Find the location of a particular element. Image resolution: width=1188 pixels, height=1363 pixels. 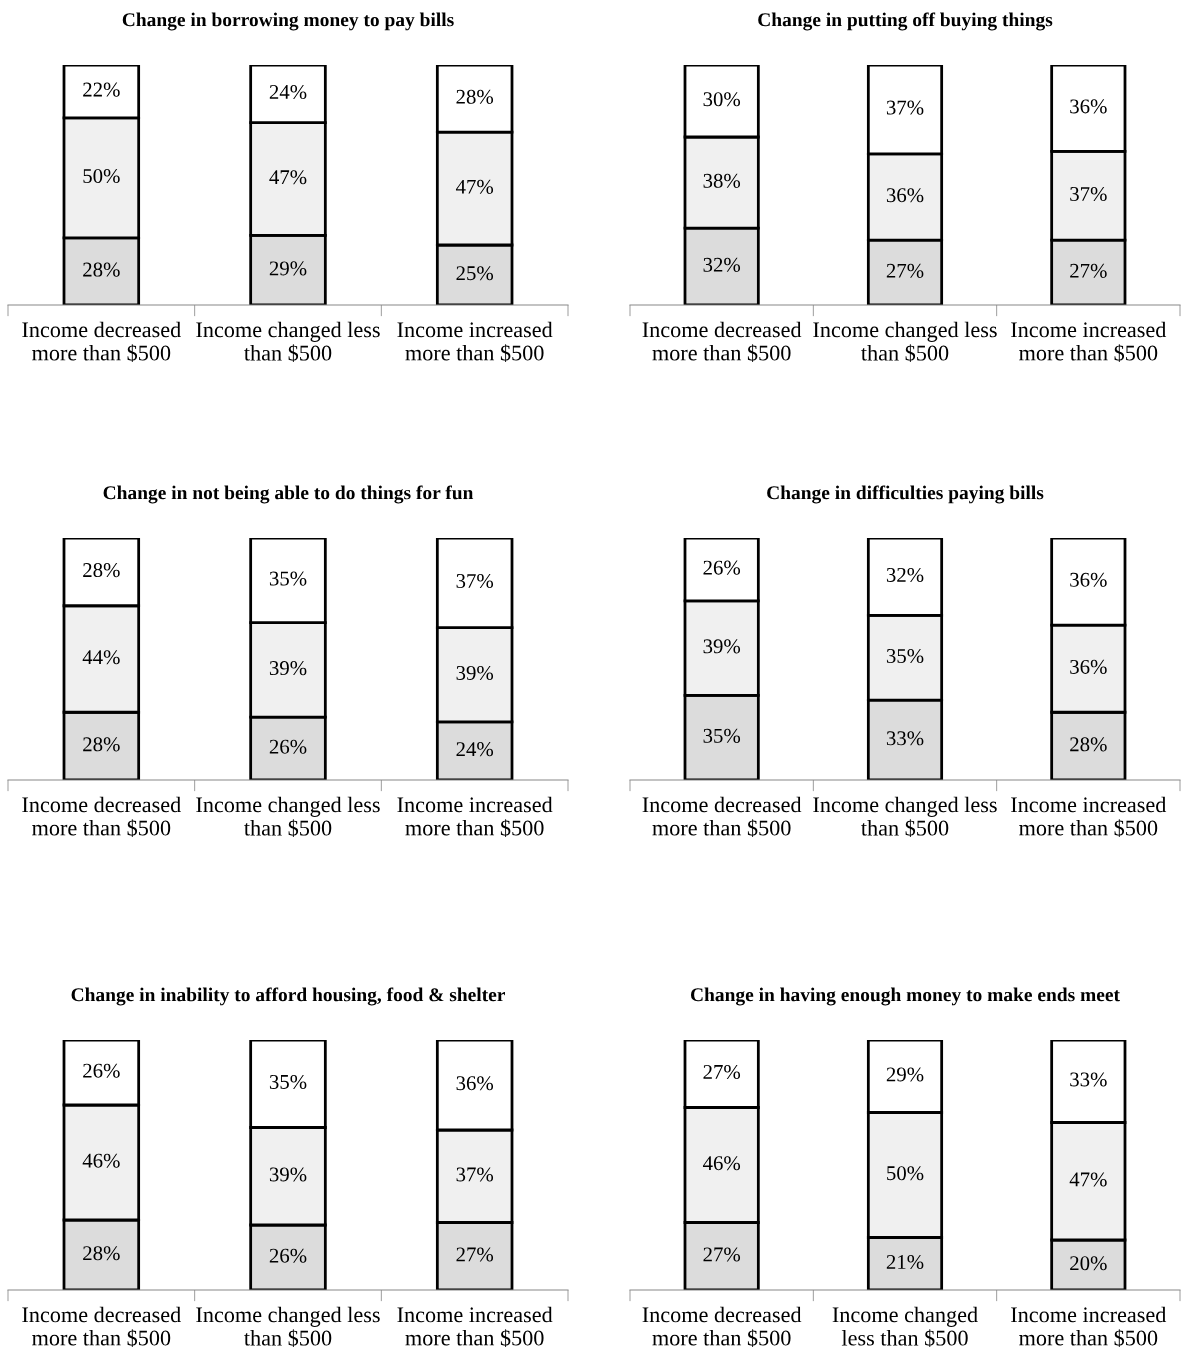

chart-title: Change in not being able to do things for fun is located at coordinates (288, 494).